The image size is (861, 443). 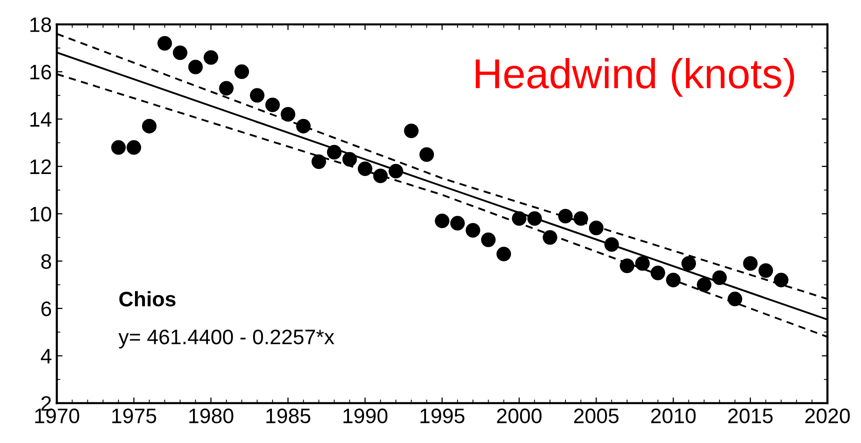 What do you see at coordinates (46, 308) in the screenshot?
I see `y-tick-label: 6` at bounding box center [46, 308].